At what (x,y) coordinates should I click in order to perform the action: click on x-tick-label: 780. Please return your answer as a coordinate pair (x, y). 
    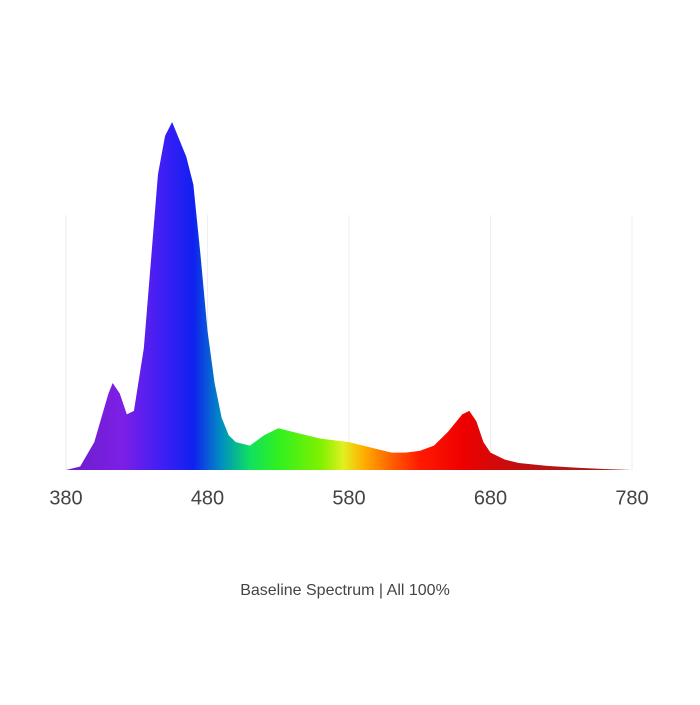
    Looking at the image, I should click on (631, 498).